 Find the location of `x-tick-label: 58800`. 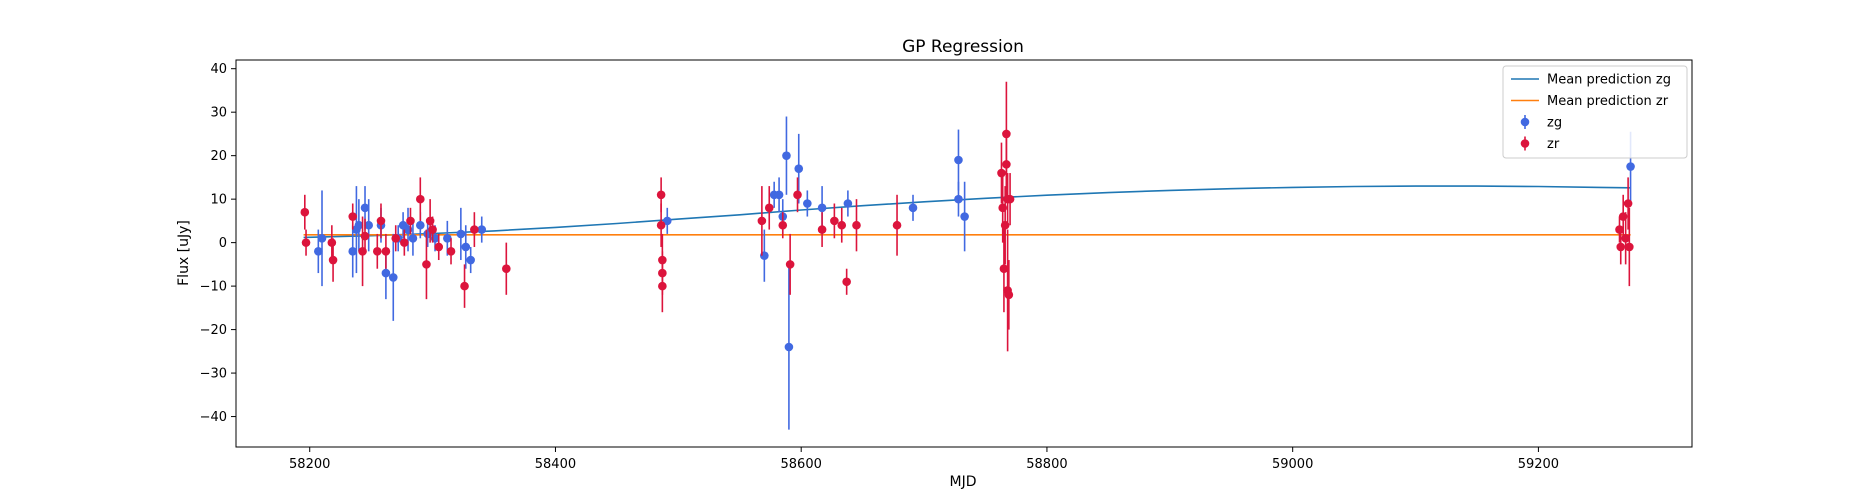

x-tick-label: 58800 is located at coordinates (1046, 464).